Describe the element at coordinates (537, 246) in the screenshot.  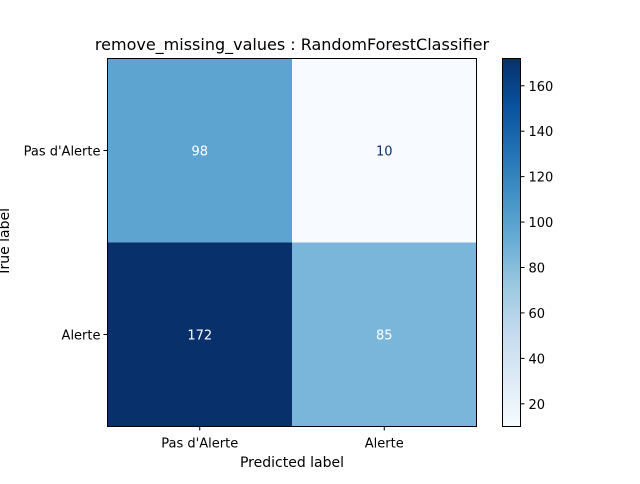
I see `colorbar-ticks: 20 40 60 80 100 120 140 160` at that location.